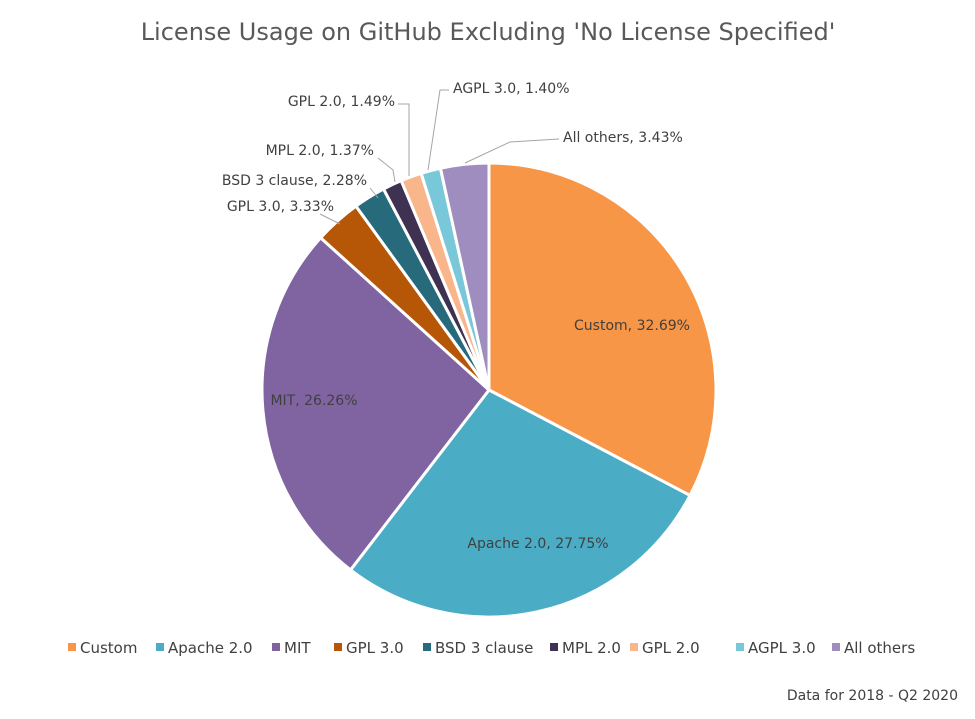 The height and width of the screenshot is (719, 975). What do you see at coordinates (375, 648) in the screenshot?
I see `legend-label-gpl-3-0: GPL 3.0` at bounding box center [375, 648].